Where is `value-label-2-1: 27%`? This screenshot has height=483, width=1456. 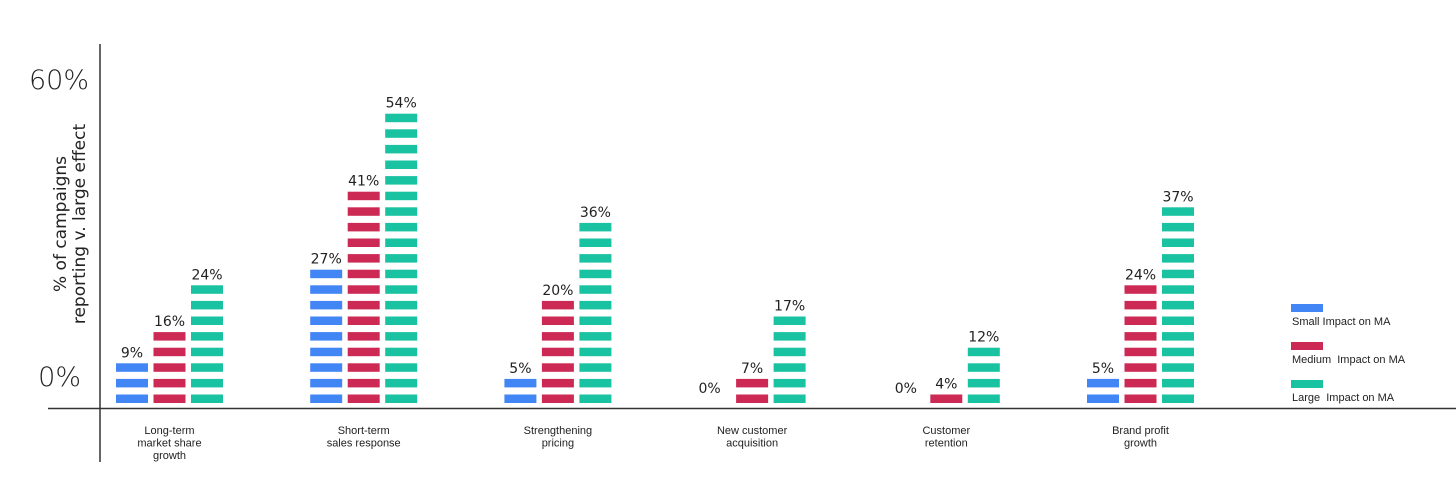
value-label-2-1: 27% is located at coordinates (326, 260).